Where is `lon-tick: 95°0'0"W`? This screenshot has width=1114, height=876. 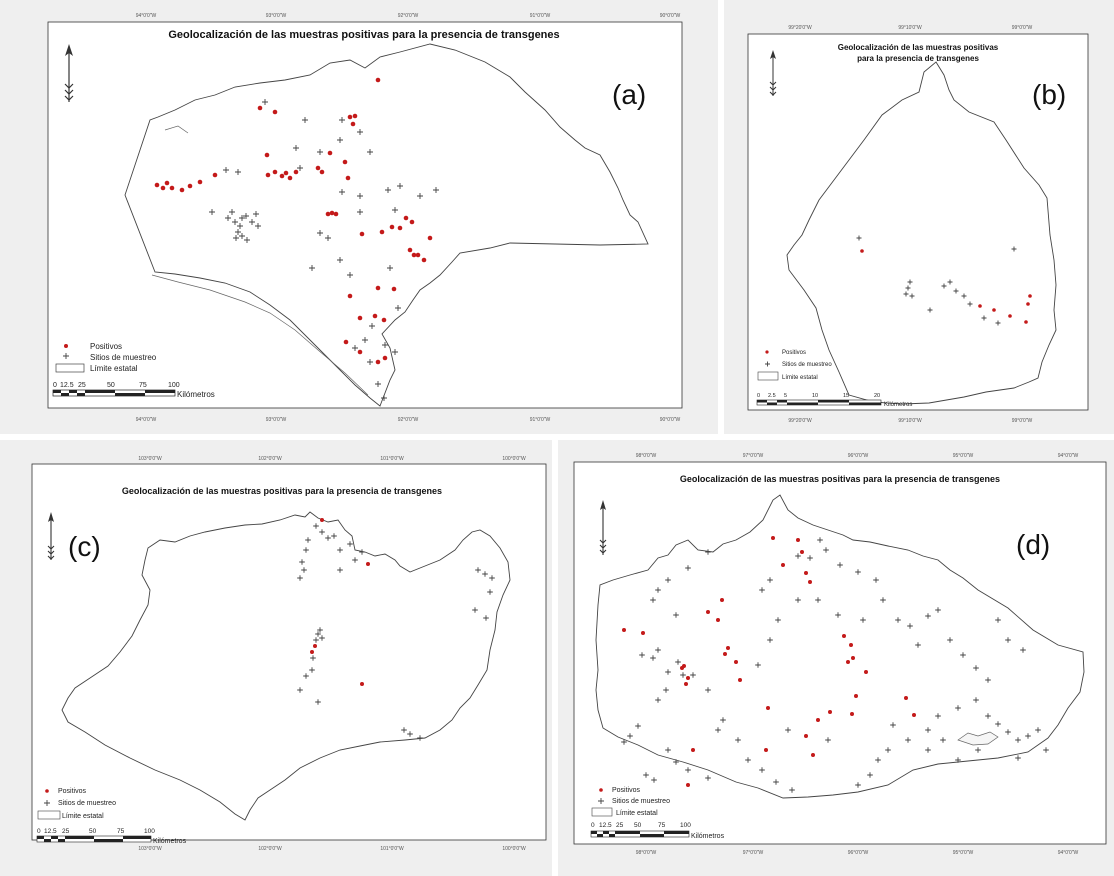
lon-tick: 95°0'0"W is located at coordinates (963, 853).